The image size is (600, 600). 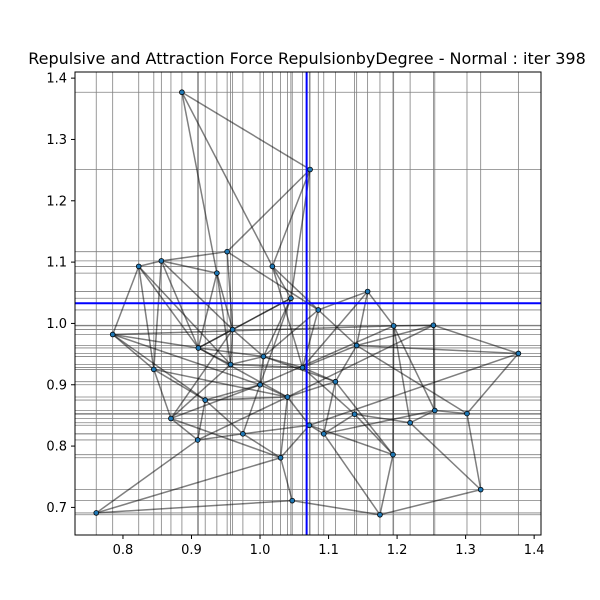 What do you see at coordinates (328, 546) in the screenshot?
I see `x-axis-ticks: 0.8 0.9 1.0 1.1 1.2 1.3 1.4` at bounding box center [328, 546].